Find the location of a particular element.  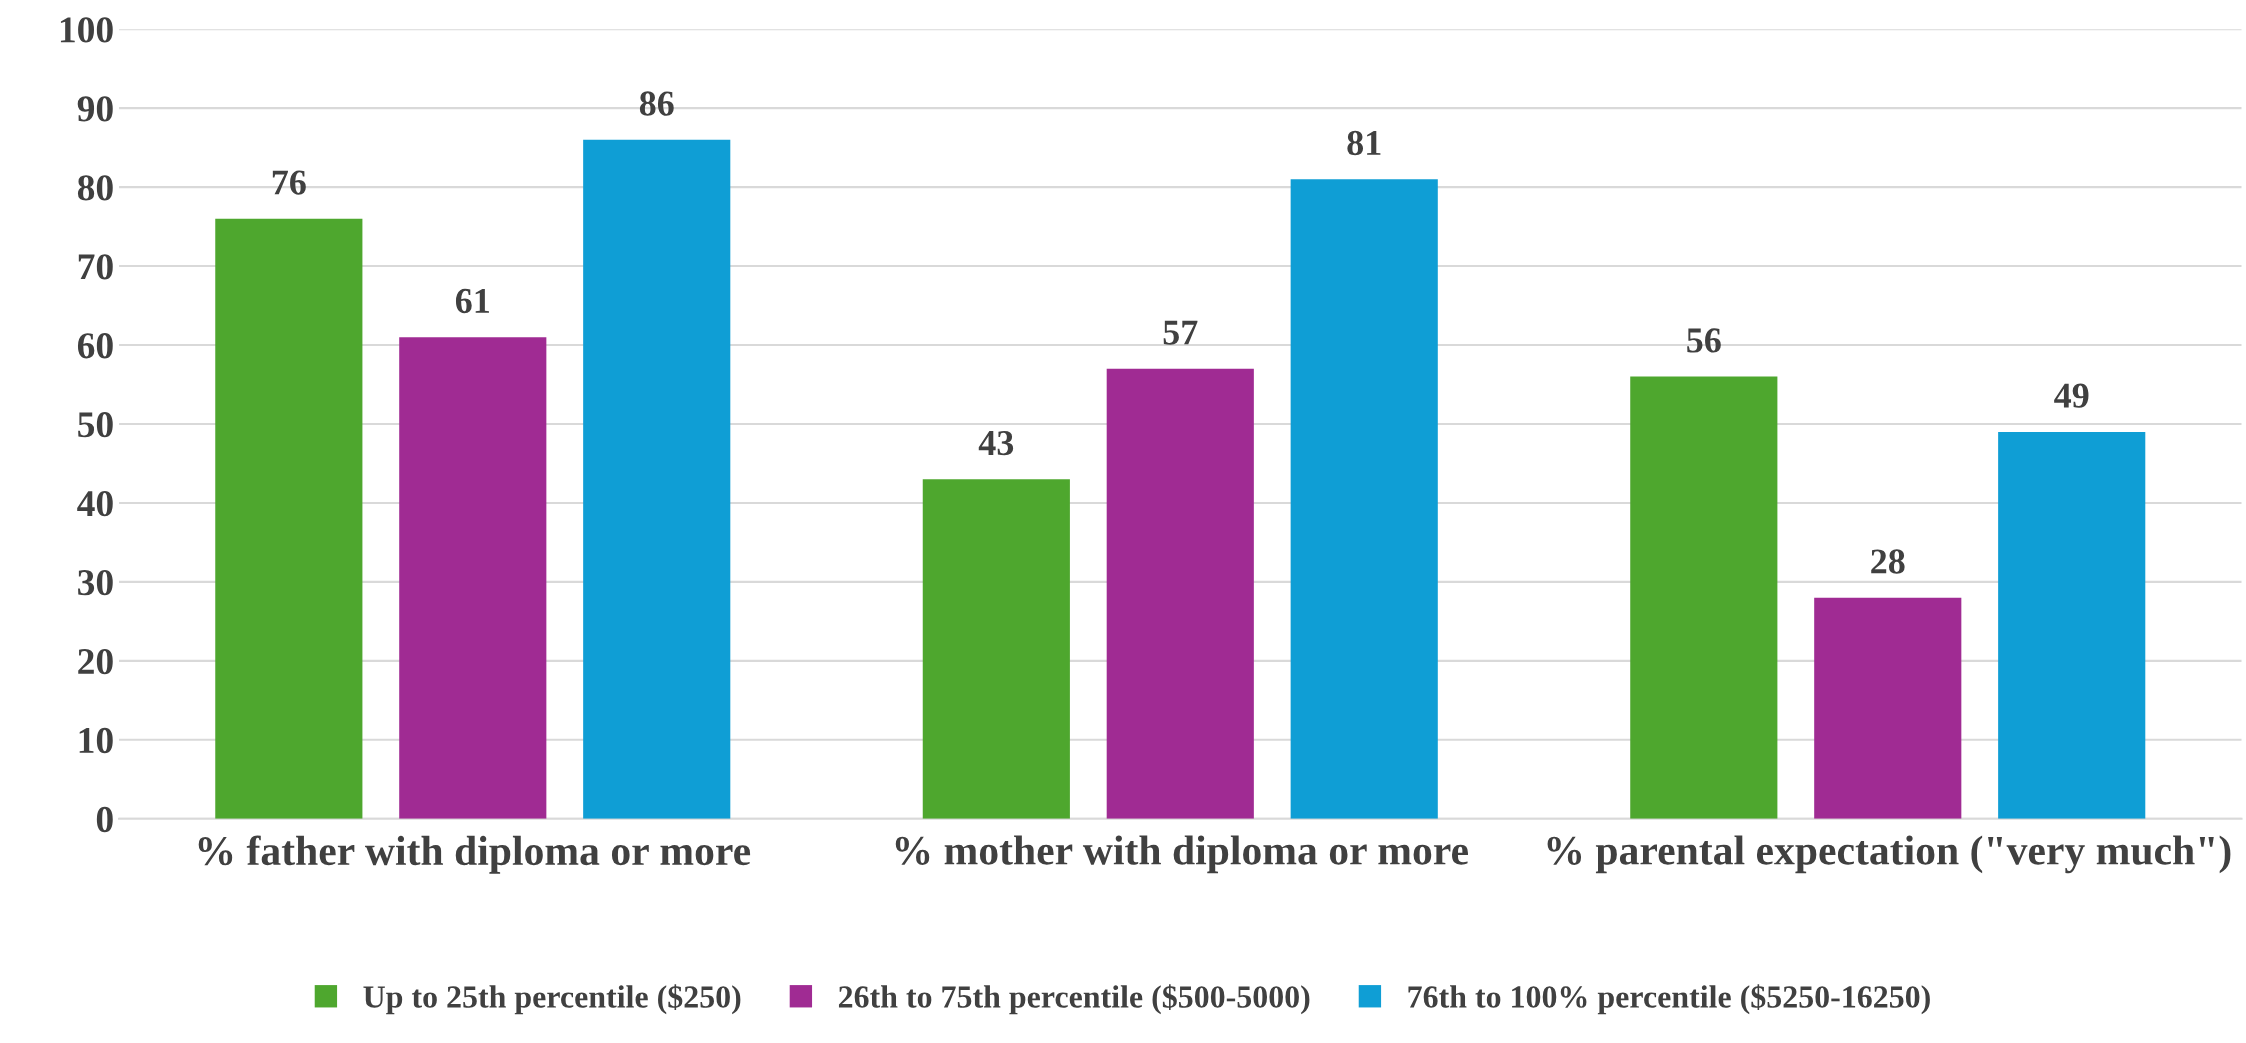

data-label: 81 is located at coordinates (1364, 143).